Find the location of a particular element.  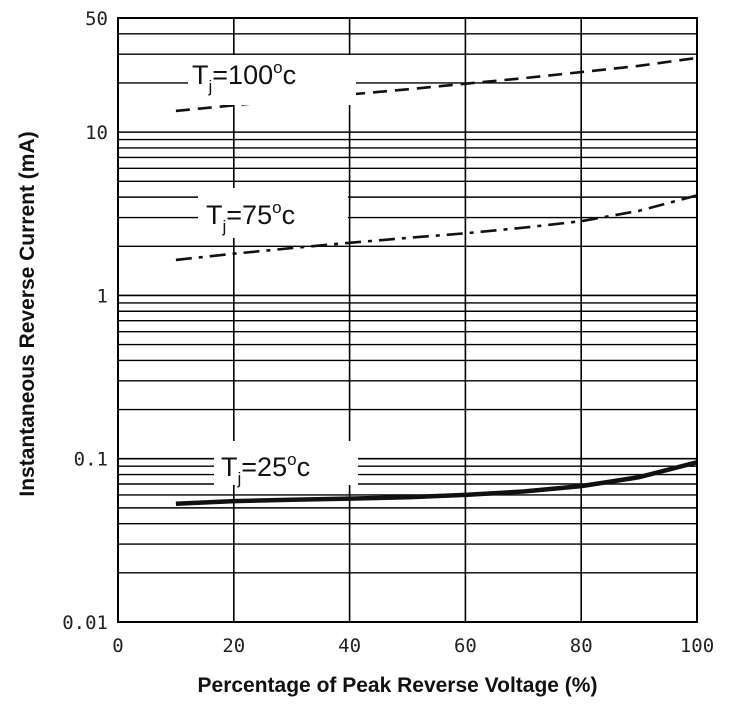

y-tick-label: 0.01 is located at coordinates (85, 623).